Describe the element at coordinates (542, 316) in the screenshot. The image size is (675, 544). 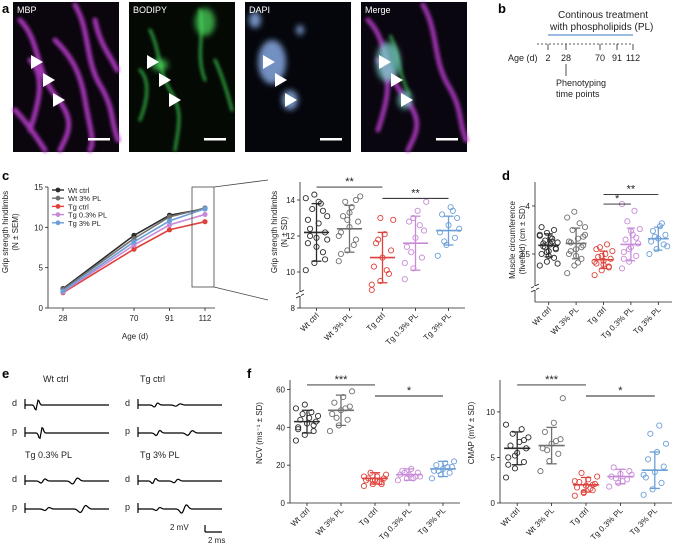
I see `d-scatter-xticklabel-0: Wt ctrl` at that location.